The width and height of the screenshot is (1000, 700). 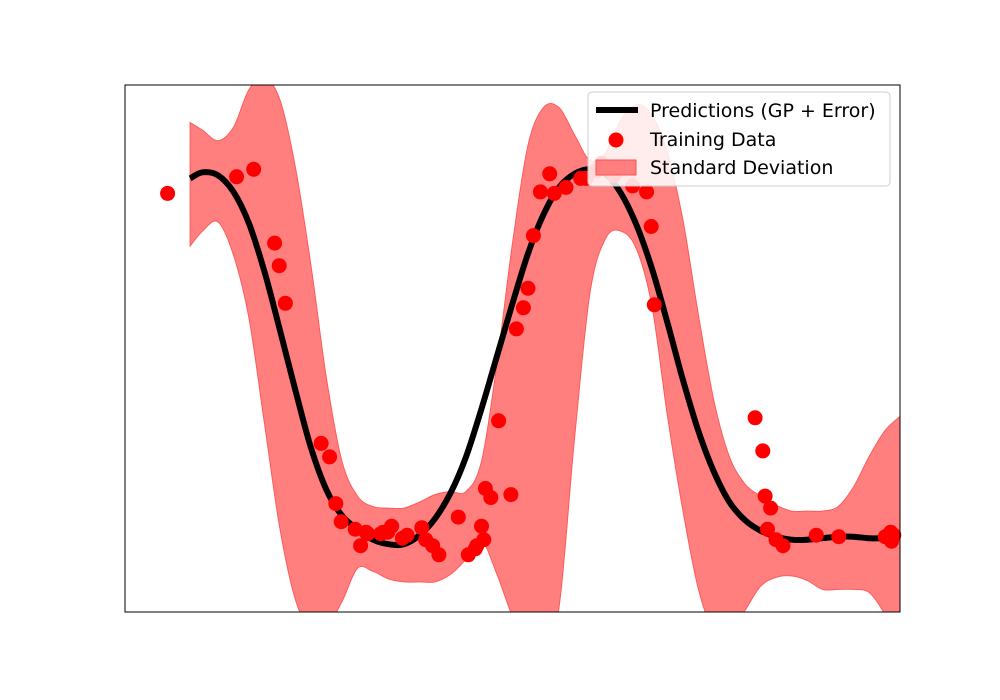 I want to click on legend-patch-swatch, so click(x=616, y=167).